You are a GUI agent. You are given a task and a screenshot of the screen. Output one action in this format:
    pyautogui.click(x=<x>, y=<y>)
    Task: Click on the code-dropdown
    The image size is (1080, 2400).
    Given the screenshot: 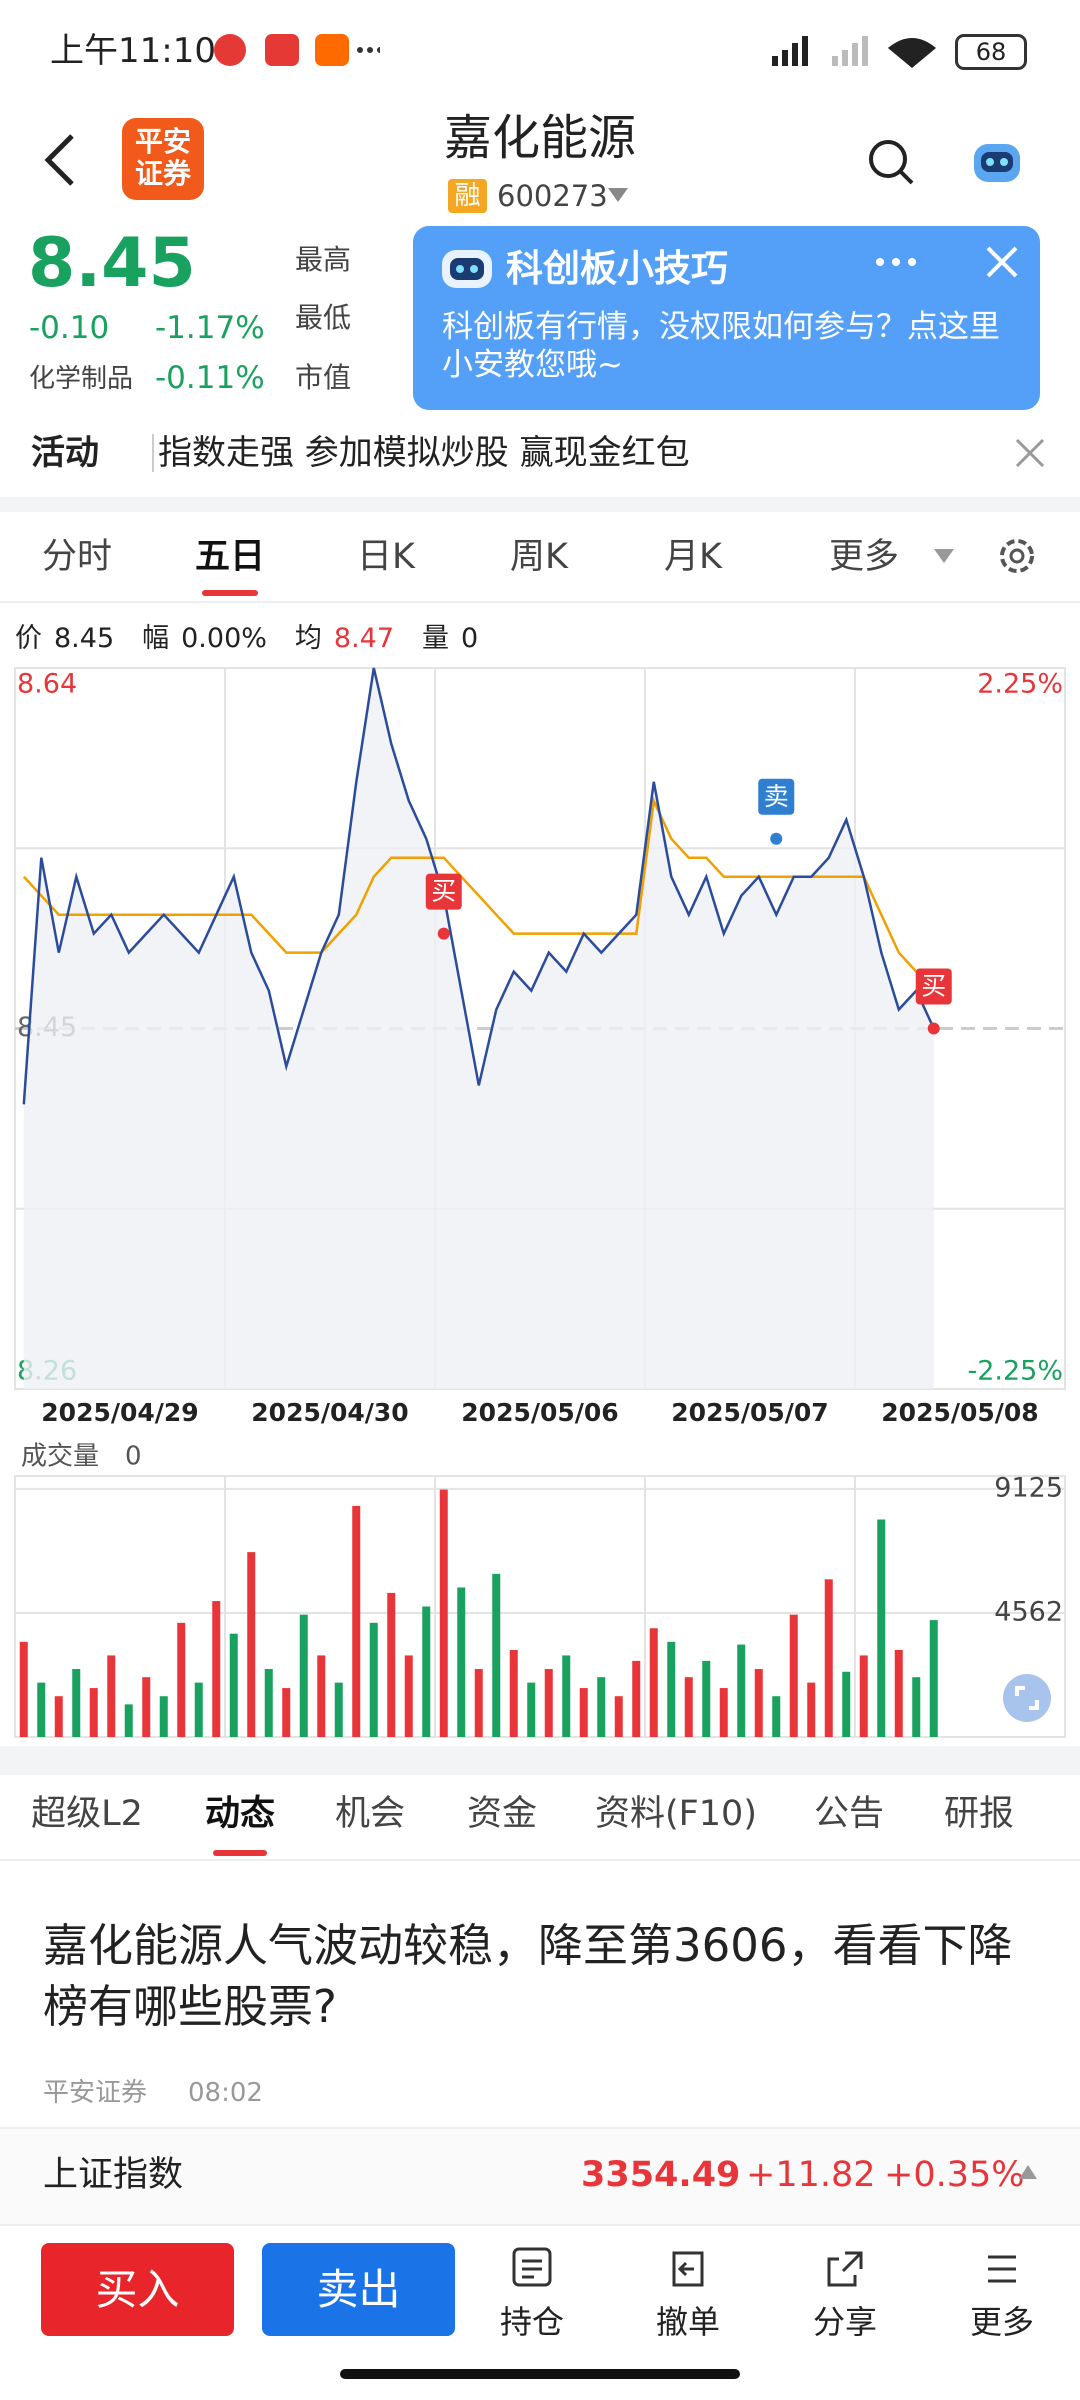 What is the action you would take?
    pyautogui.click(x=618, y=195)
    